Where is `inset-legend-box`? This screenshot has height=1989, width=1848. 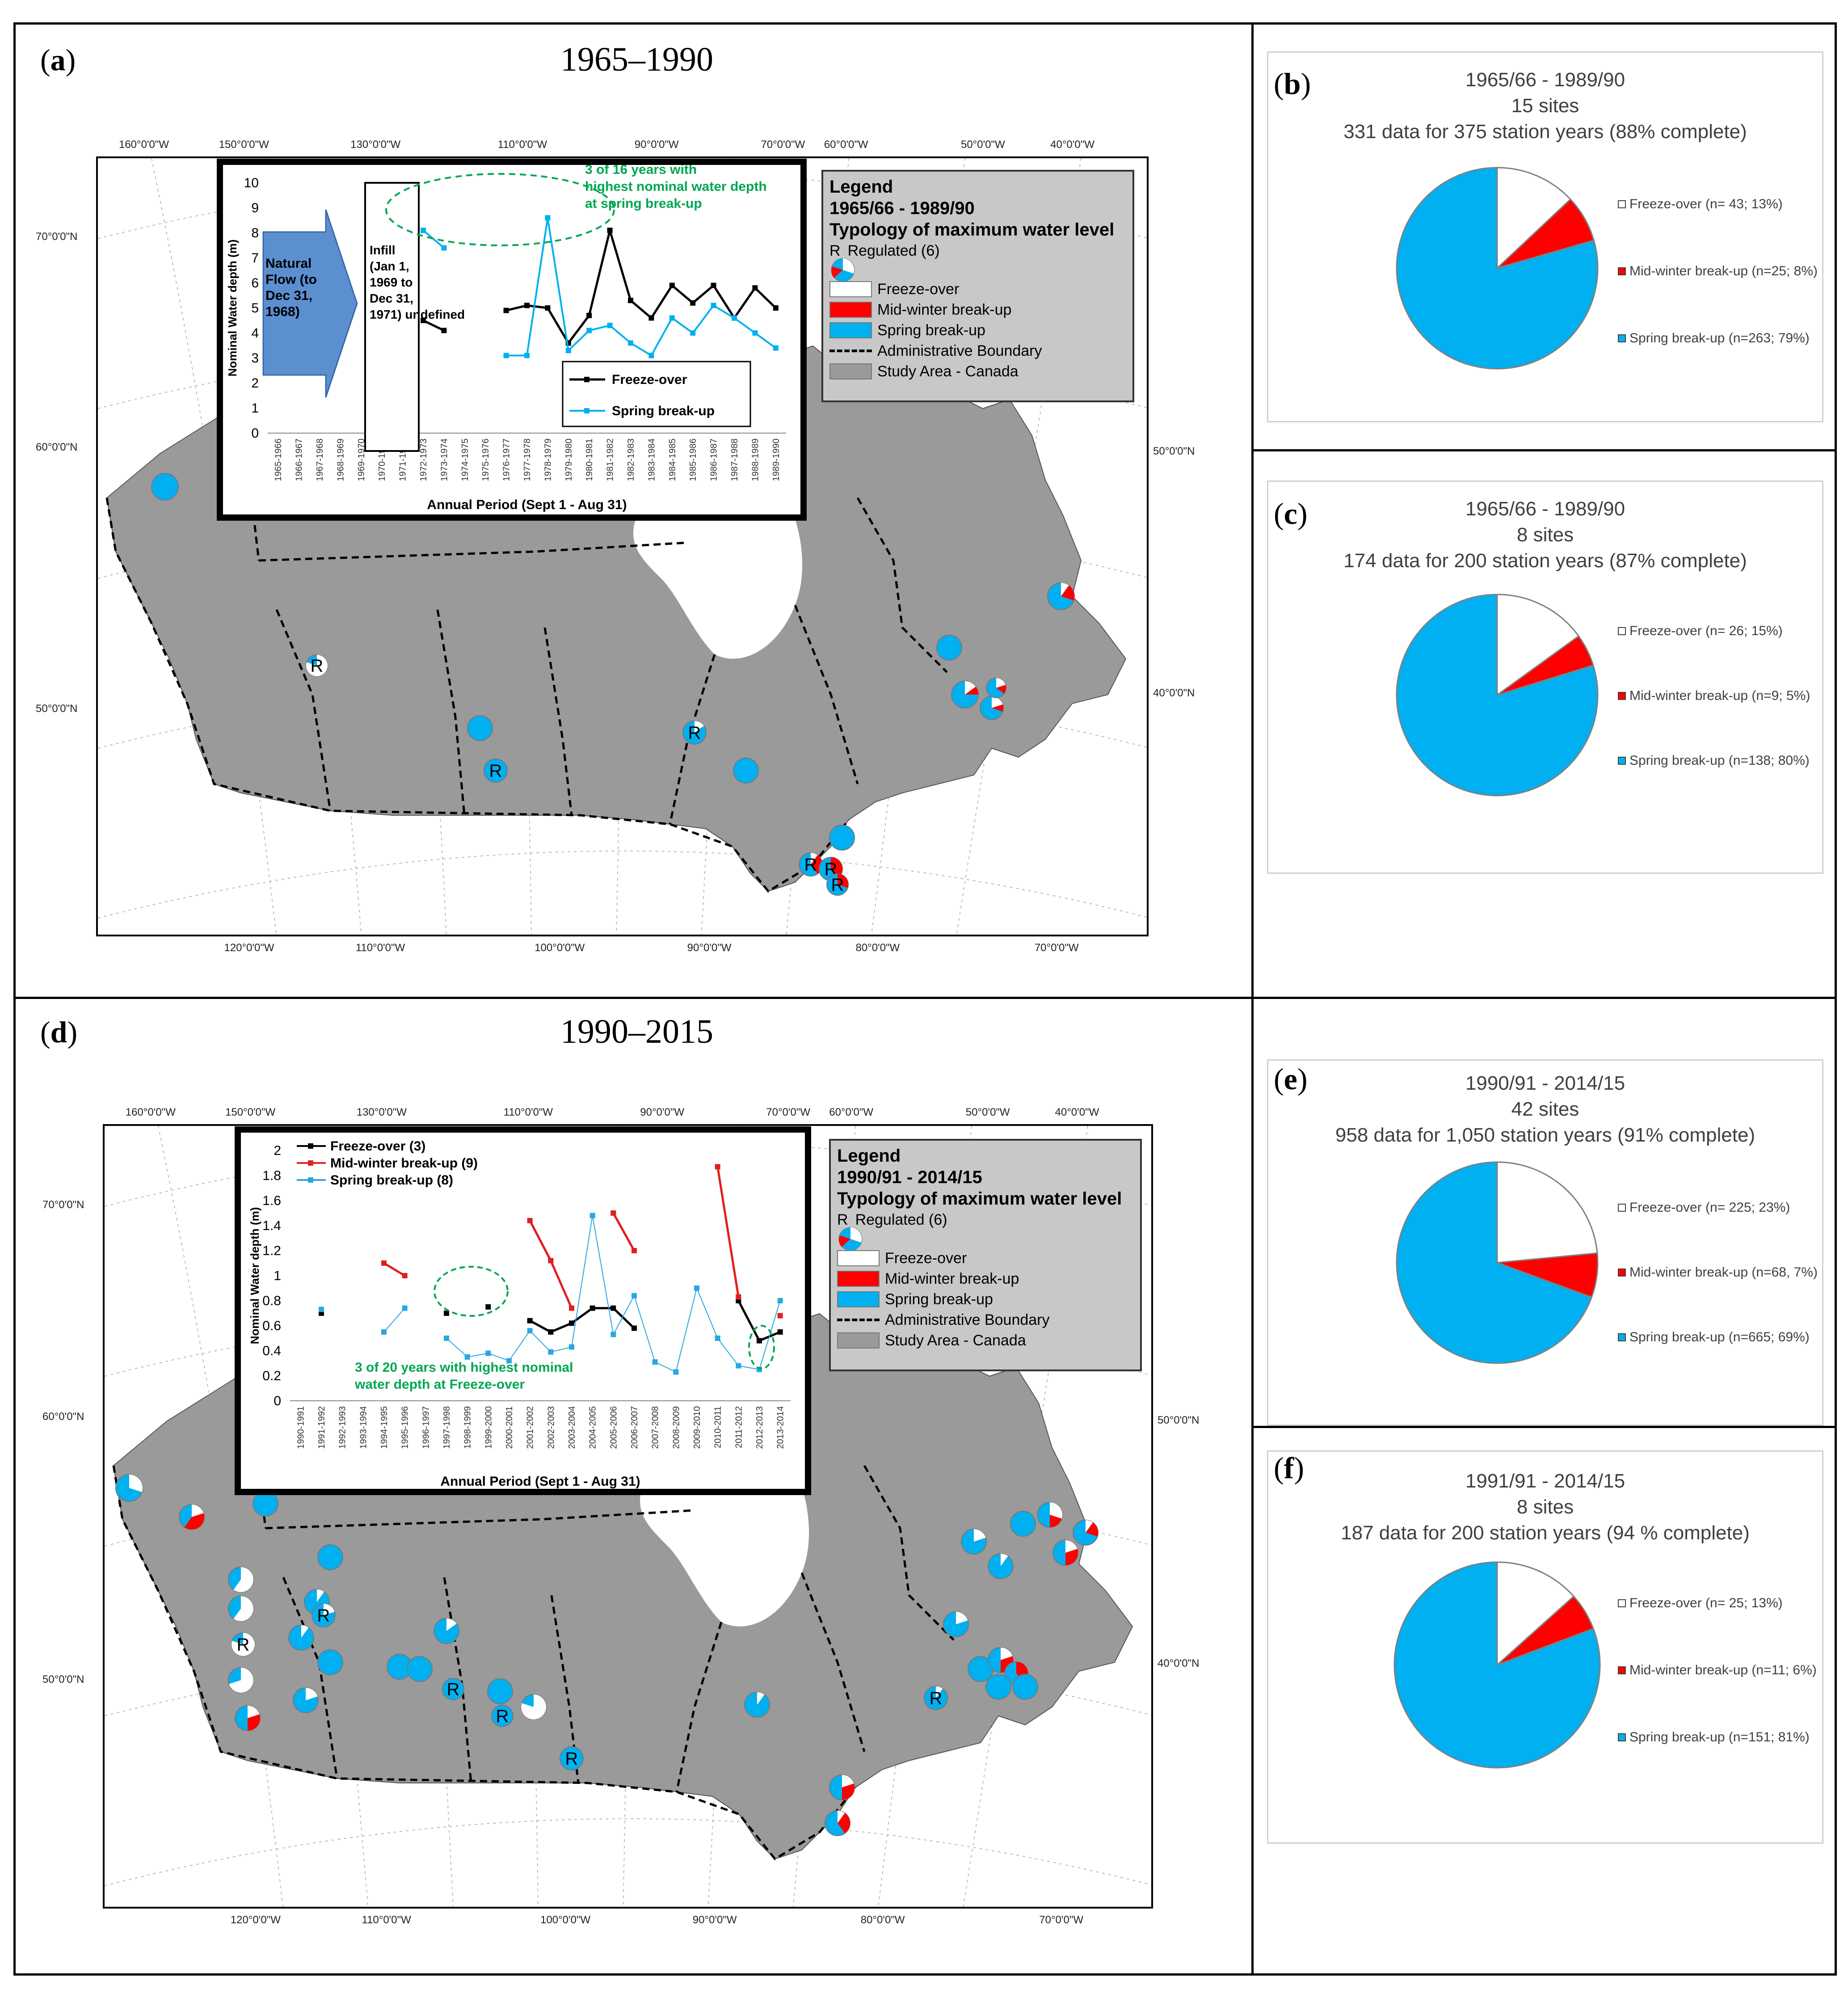 inset-legend-box is located at coordinates (656, 394).